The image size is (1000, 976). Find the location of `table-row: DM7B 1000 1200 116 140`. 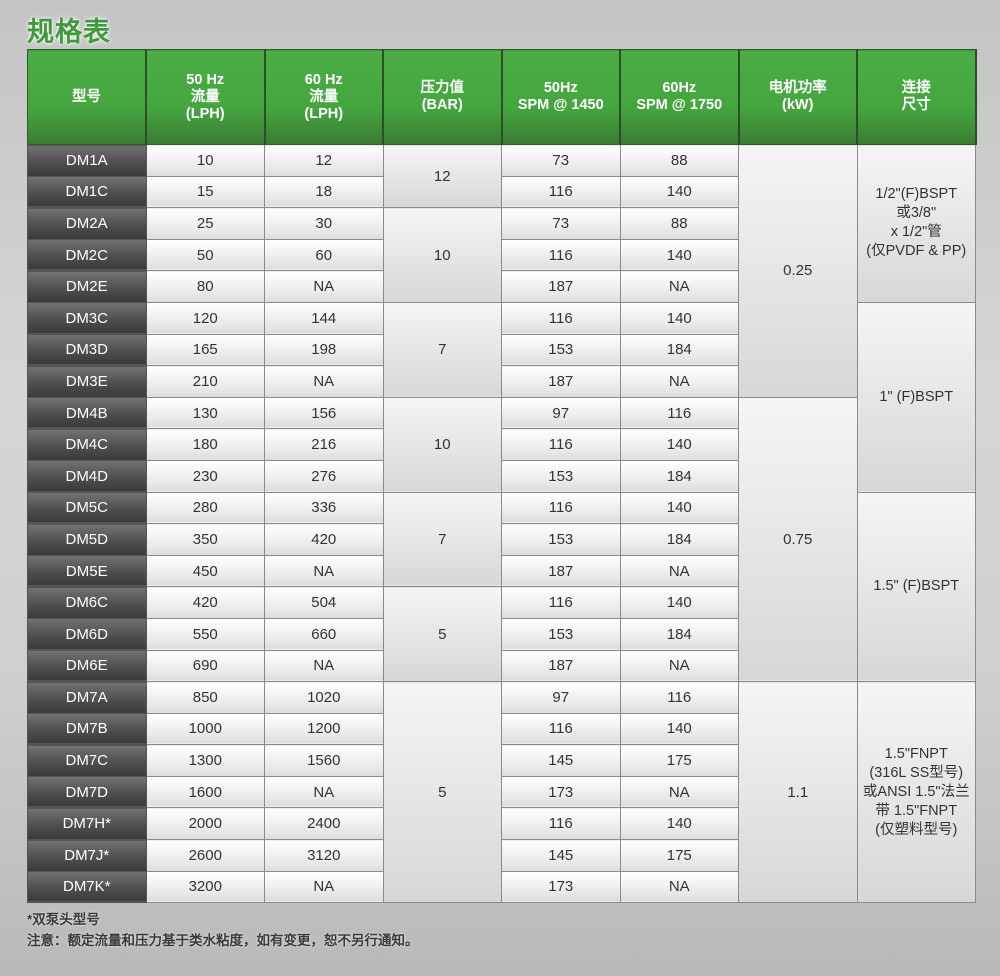

table-row: DM7B 1000 1200 116 140 is located at coordinates (501, 729).